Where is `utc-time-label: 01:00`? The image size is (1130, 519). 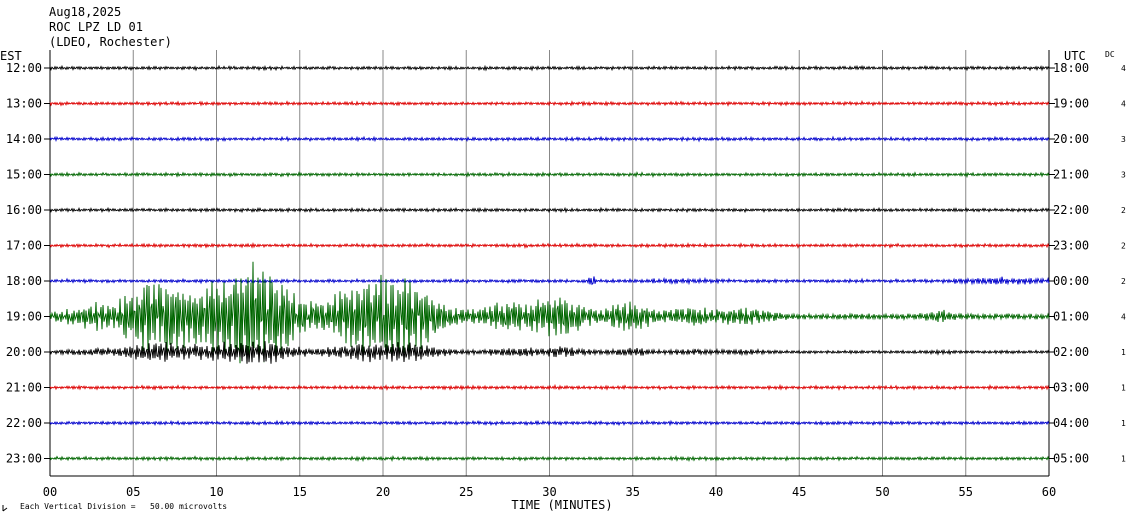 utc-time-label: 01:00 is located at coordinates (1071, 317).